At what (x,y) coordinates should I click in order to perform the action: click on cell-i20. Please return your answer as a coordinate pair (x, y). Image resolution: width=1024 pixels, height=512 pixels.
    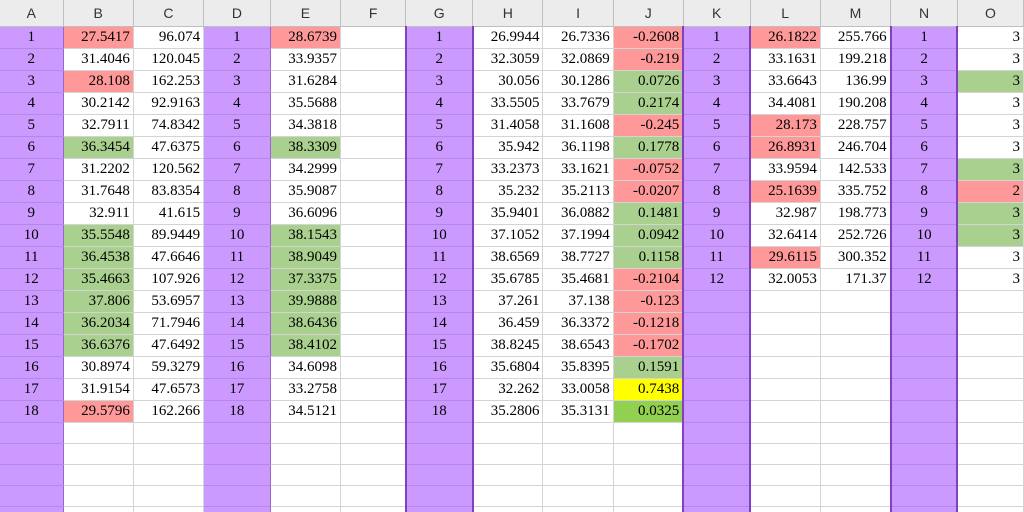
    Looking at the image, I should click on (578, 454).